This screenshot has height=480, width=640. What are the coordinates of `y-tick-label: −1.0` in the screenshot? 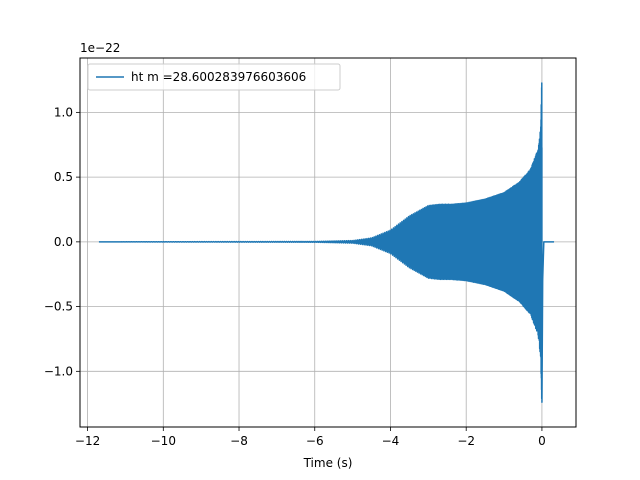 It's located at (58, 371).